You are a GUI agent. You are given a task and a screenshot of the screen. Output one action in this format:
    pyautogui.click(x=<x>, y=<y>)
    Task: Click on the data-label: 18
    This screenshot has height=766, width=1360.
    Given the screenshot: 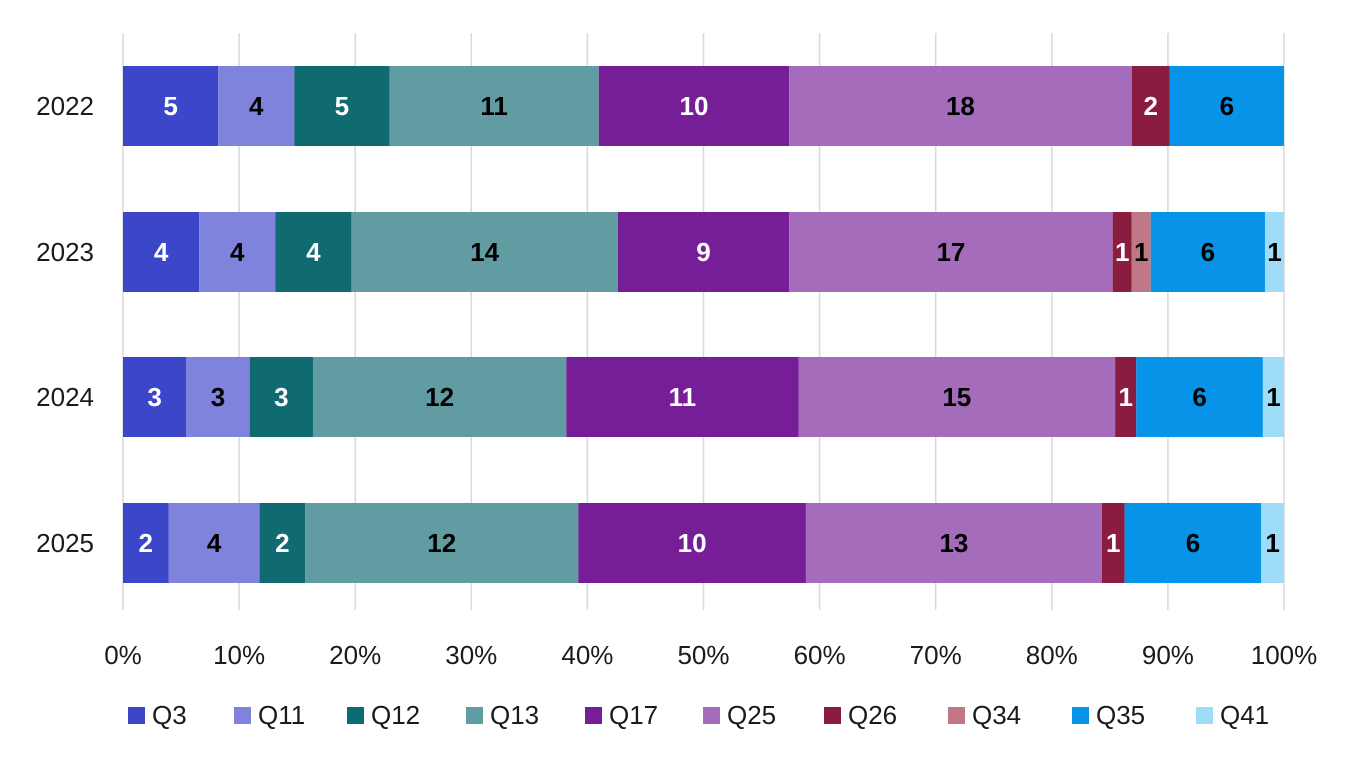 What is the action you would take?
    pyautogui.click(x=960, y=106)
    